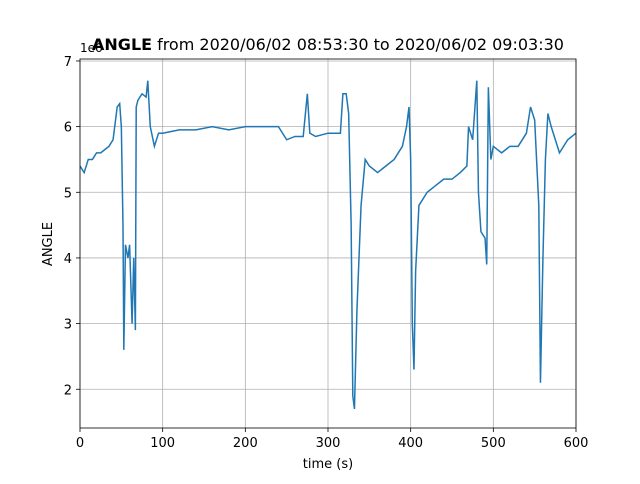  I want to click on x-tick-label: 600, so click(576, 443).